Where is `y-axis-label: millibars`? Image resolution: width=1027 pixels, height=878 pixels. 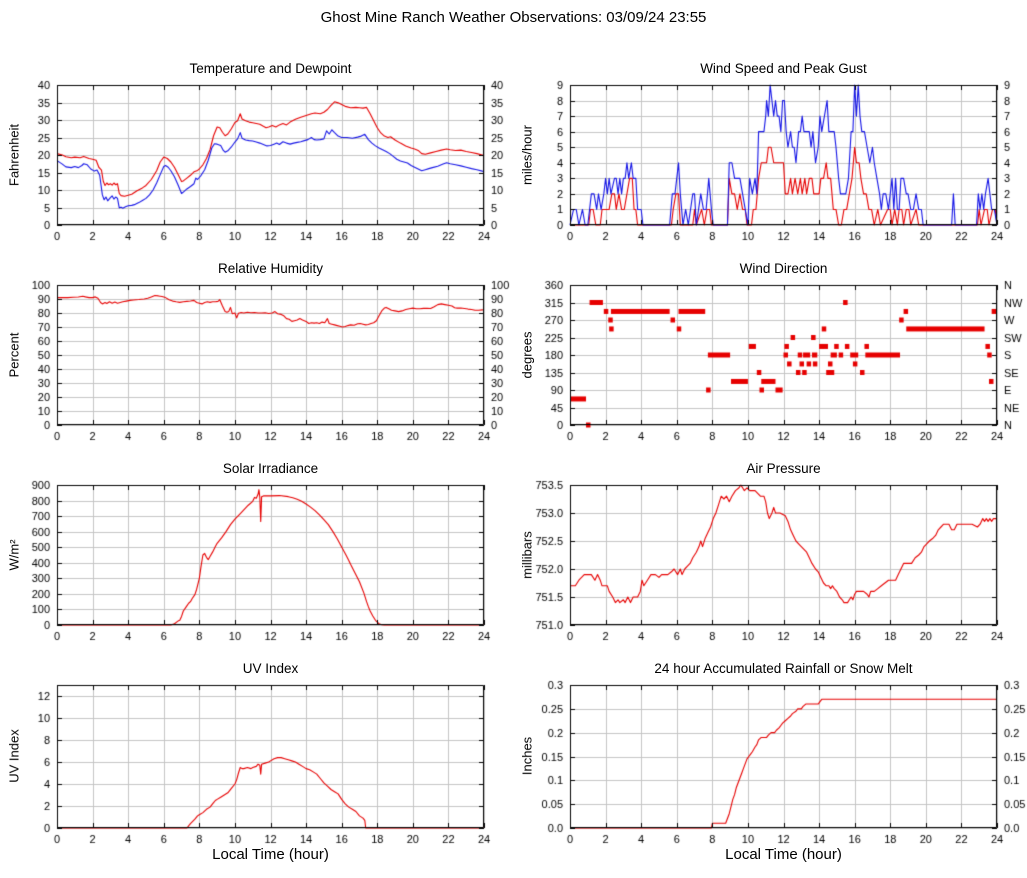 y-axis-label: millibars is located at coordinates (527, 555).